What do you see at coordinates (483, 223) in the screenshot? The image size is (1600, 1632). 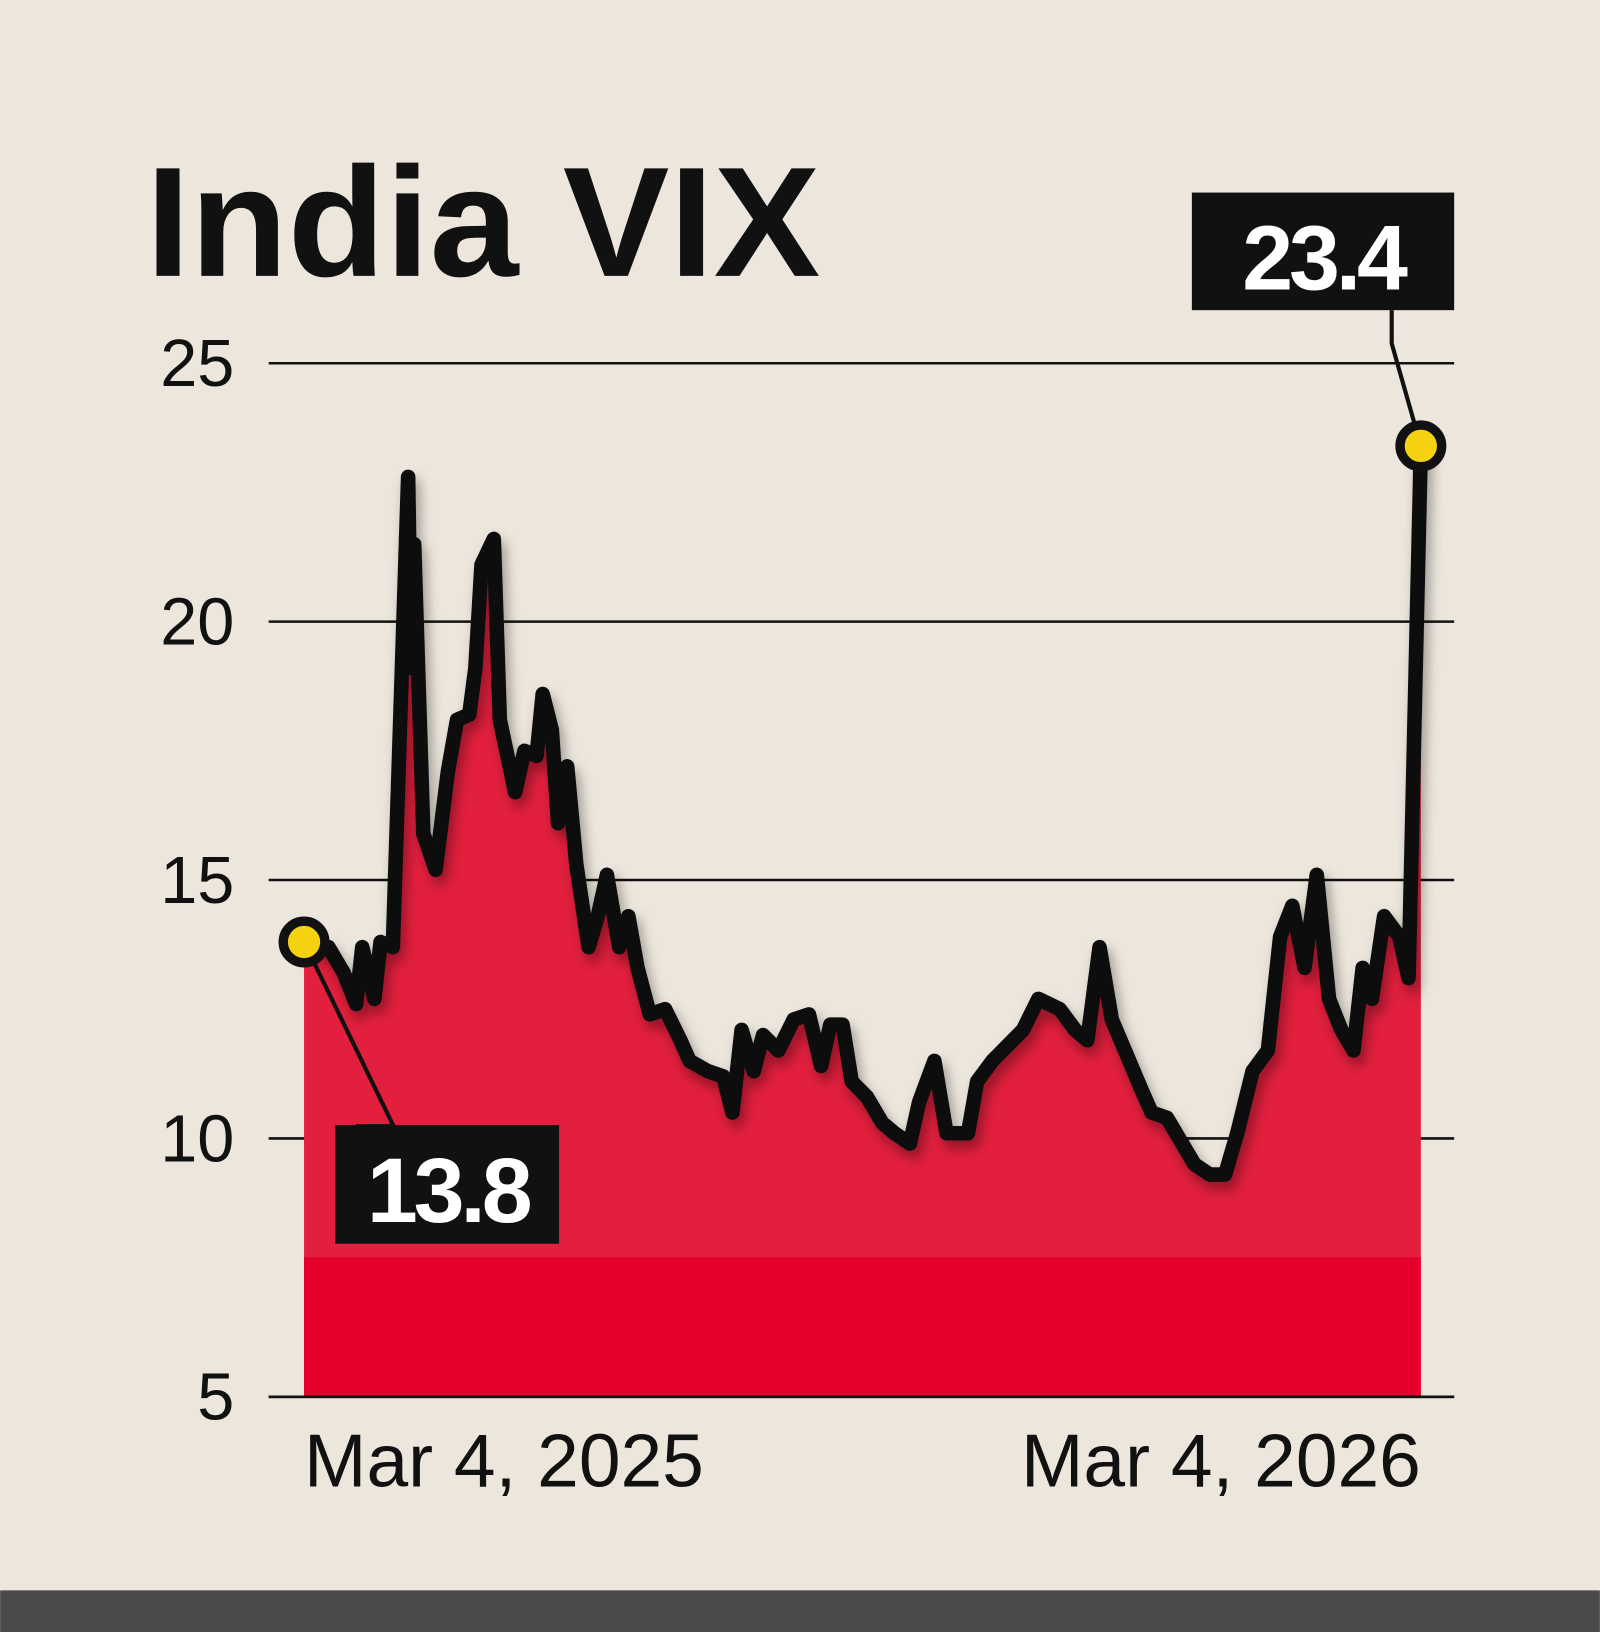 I see `chart-title: India VIX` at bounding box center [483, 223].